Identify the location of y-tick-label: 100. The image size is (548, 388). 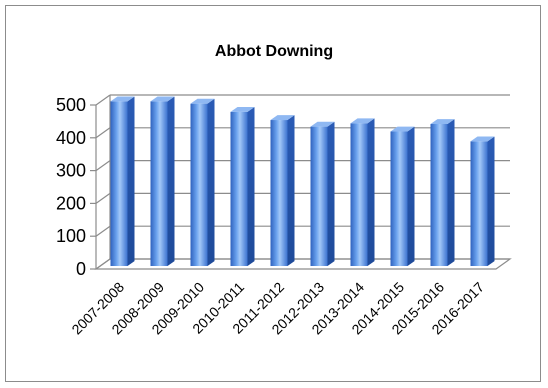
(71, 236).